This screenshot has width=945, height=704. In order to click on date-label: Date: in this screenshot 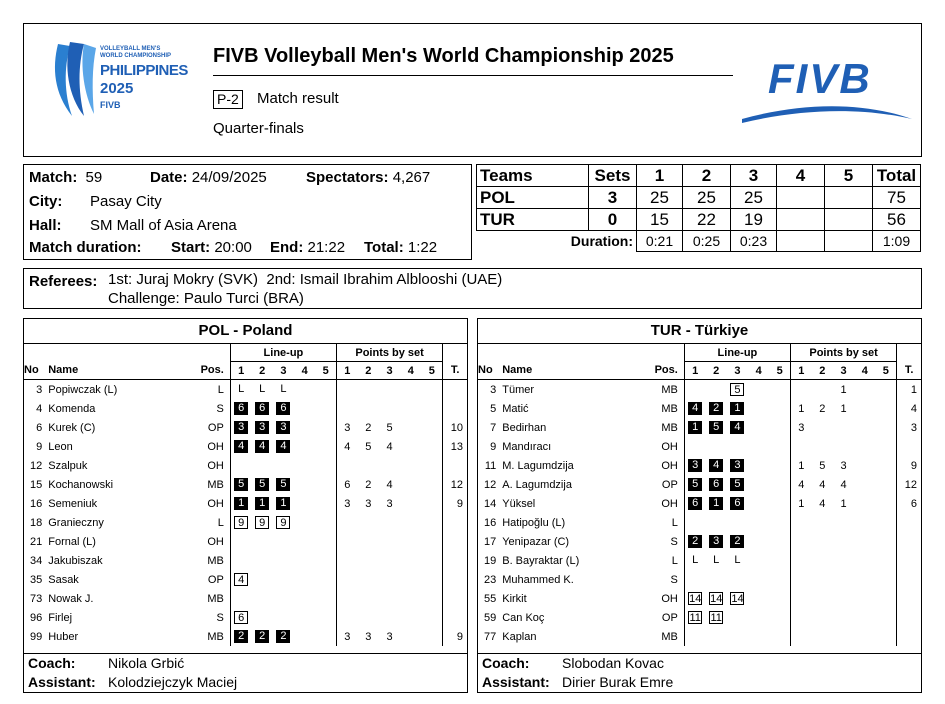, I will do `click(169, 177)`.